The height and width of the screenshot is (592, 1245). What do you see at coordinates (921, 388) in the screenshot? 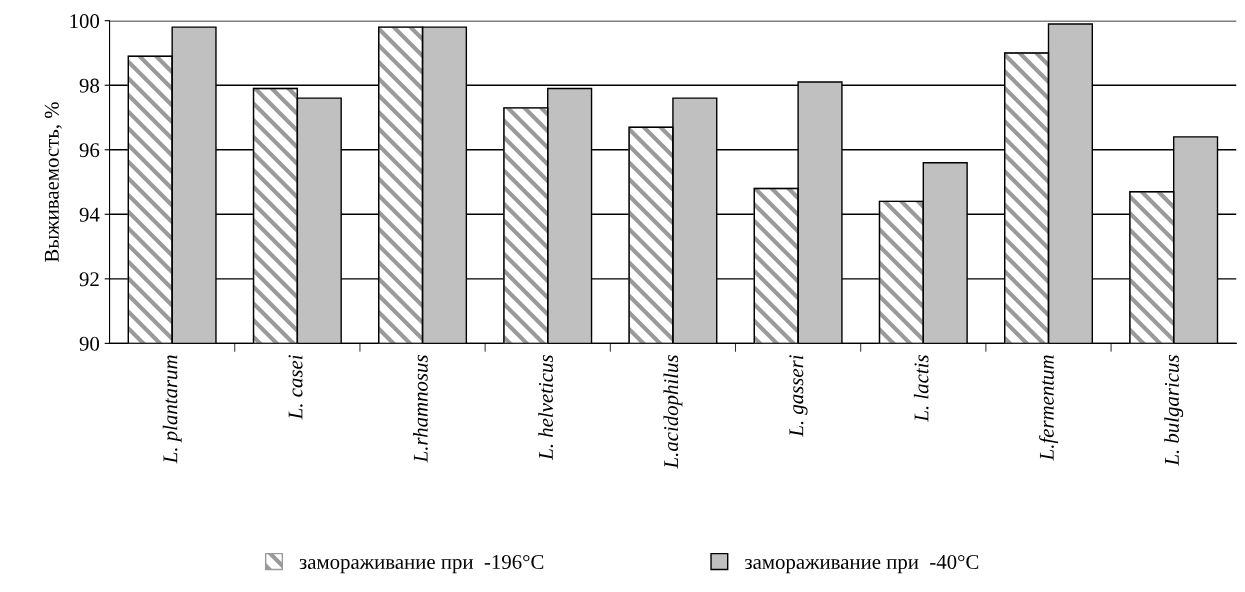
I see `x-tick-label: L. lactis` at bounding box center [921, 388].